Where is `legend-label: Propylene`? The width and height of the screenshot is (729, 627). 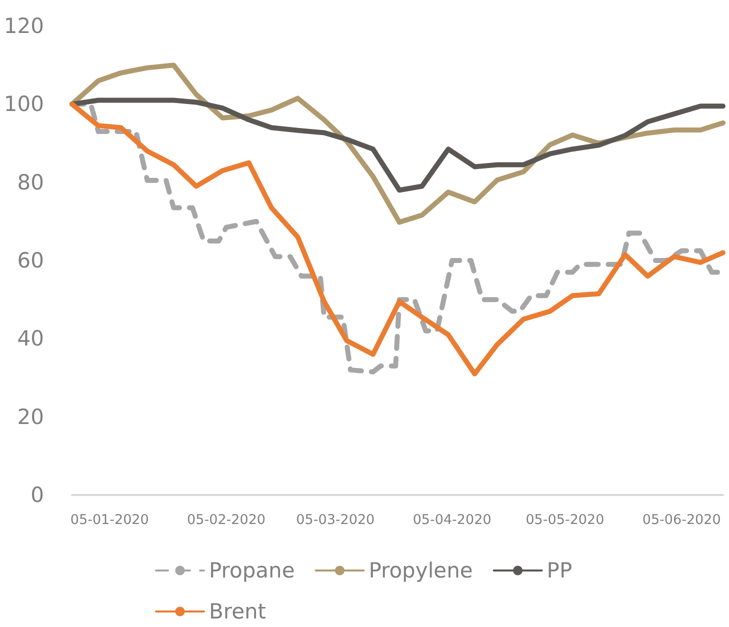 legend-label: Propylene is located at coordinates (420, 570).